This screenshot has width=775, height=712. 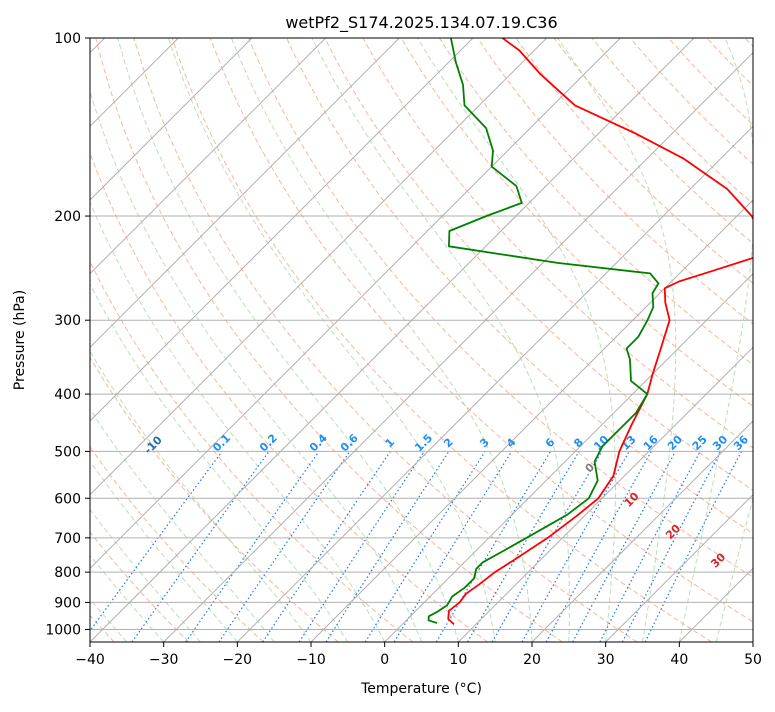 I want to click on moist-adiabat-label: 30, so click(x=718, y=560).